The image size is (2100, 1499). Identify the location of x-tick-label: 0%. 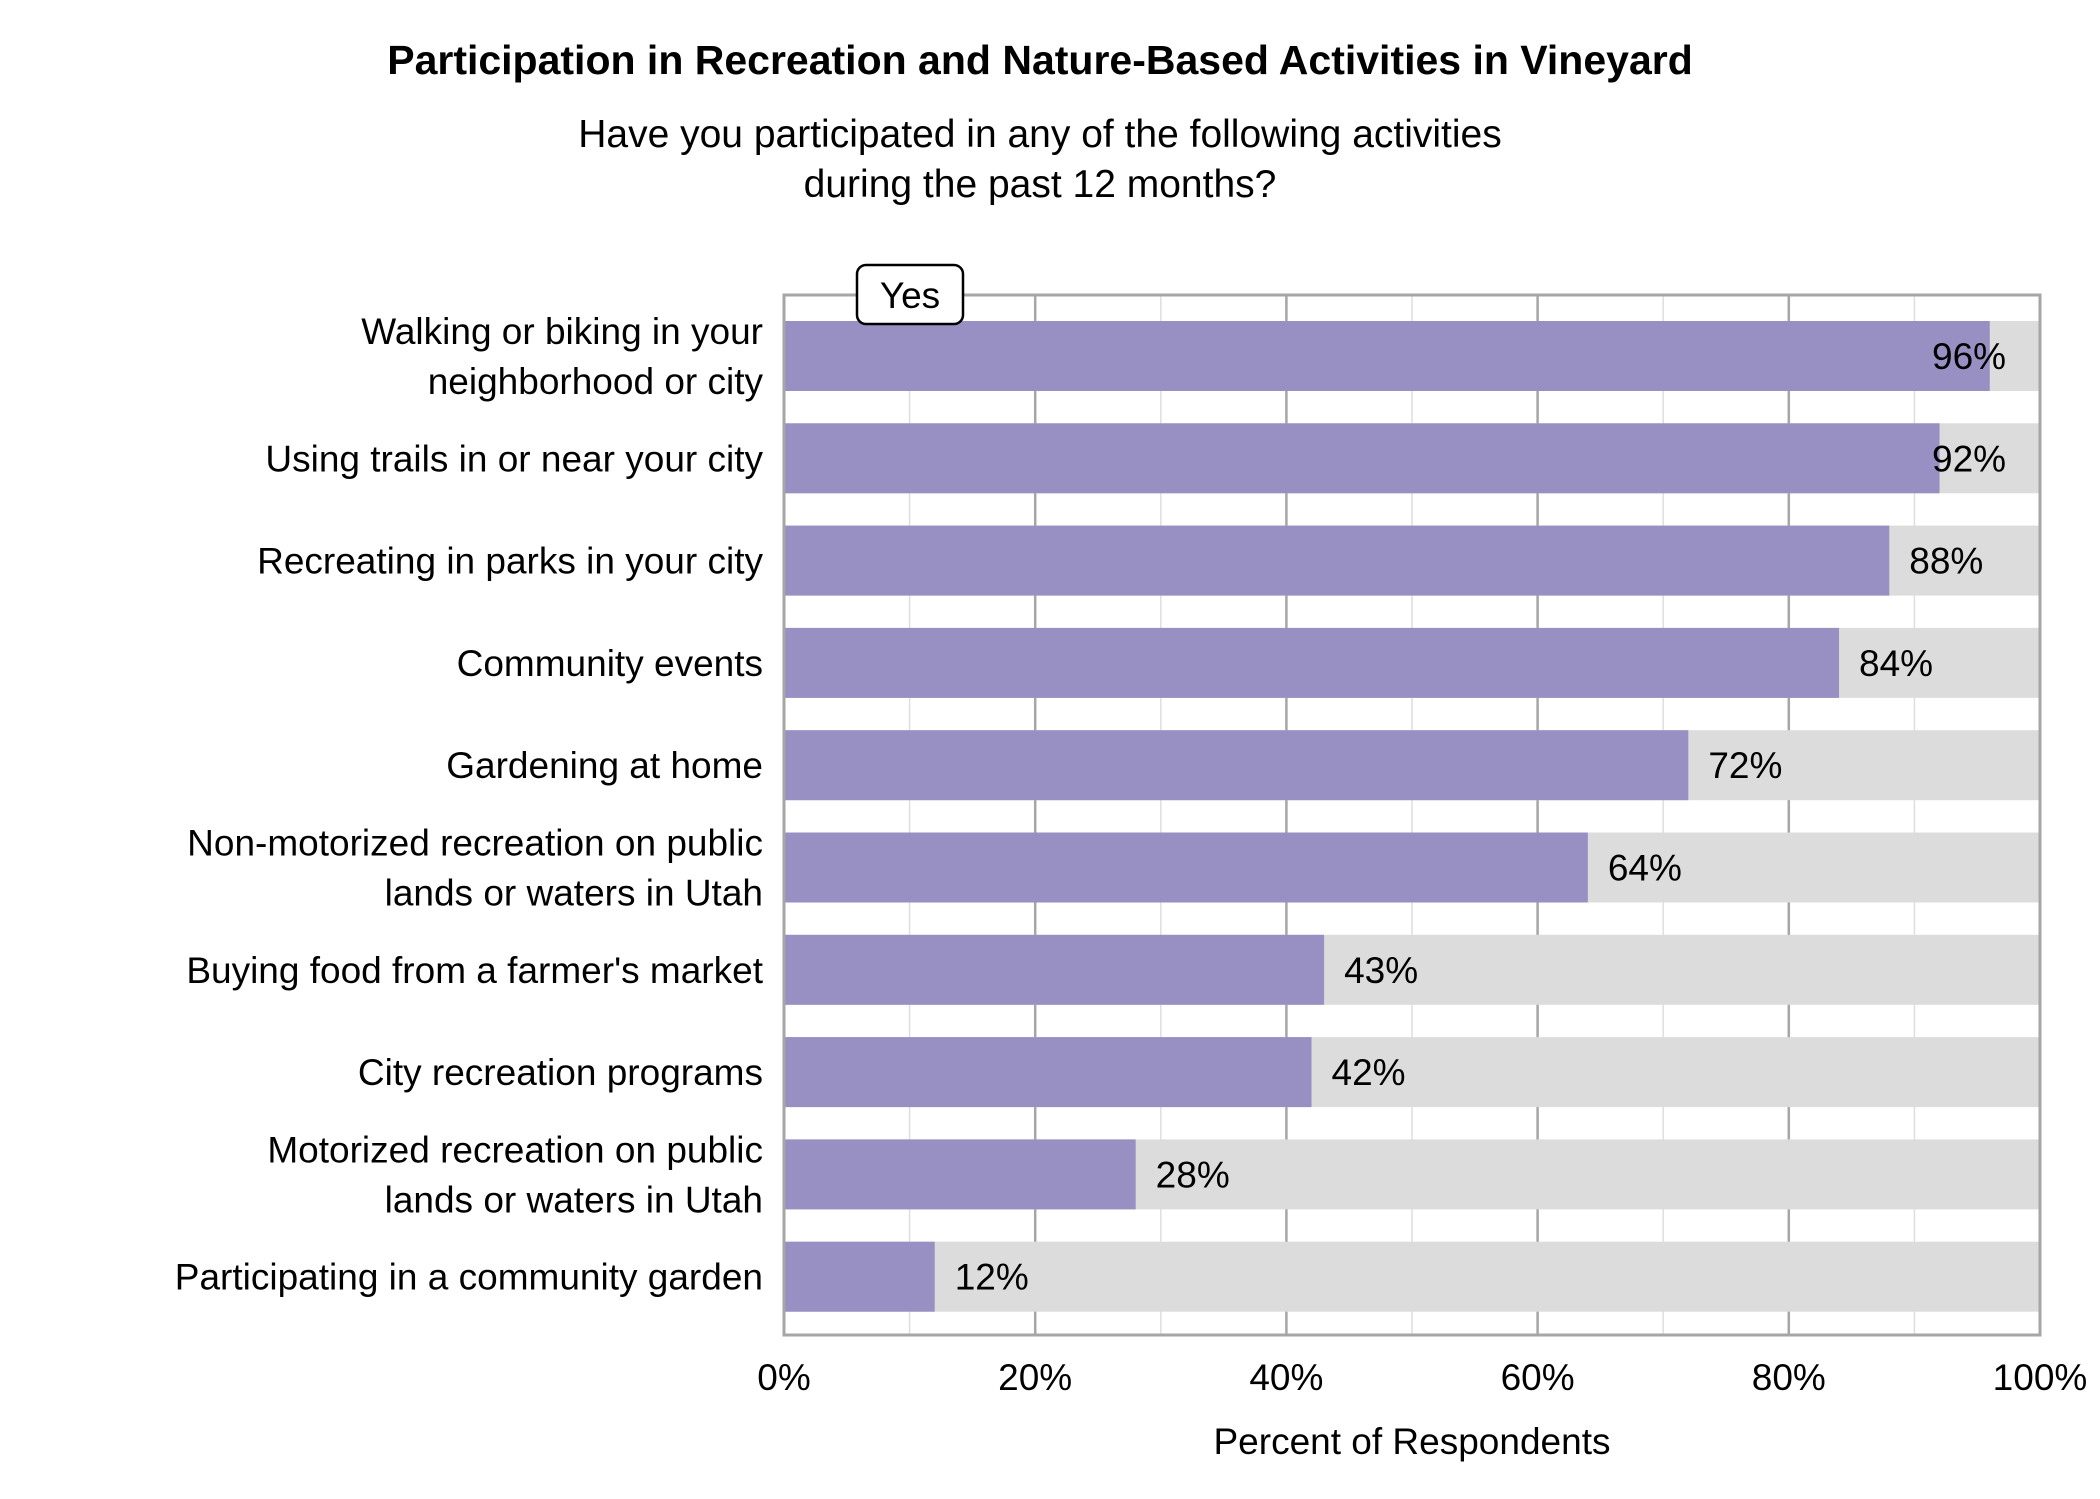
(783, 1377).